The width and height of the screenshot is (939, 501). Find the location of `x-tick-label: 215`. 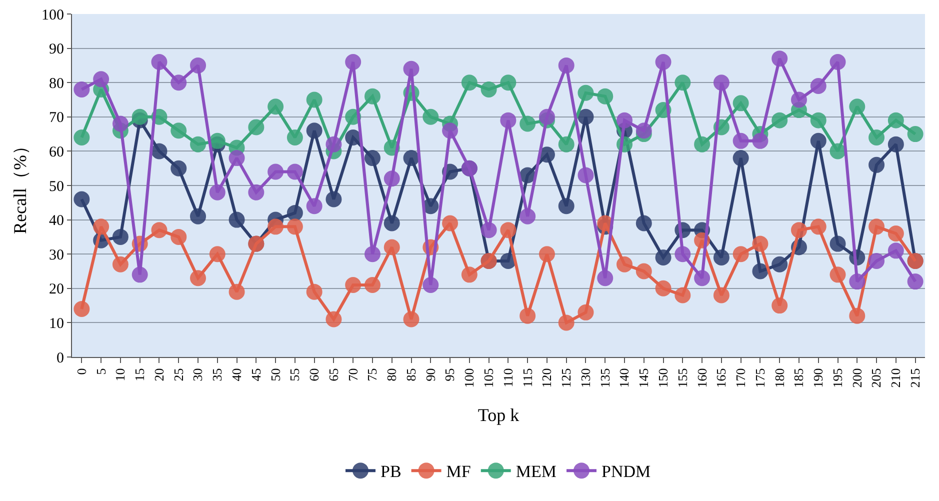

x-tick-label: 215 is located at coordinates (915, 378).